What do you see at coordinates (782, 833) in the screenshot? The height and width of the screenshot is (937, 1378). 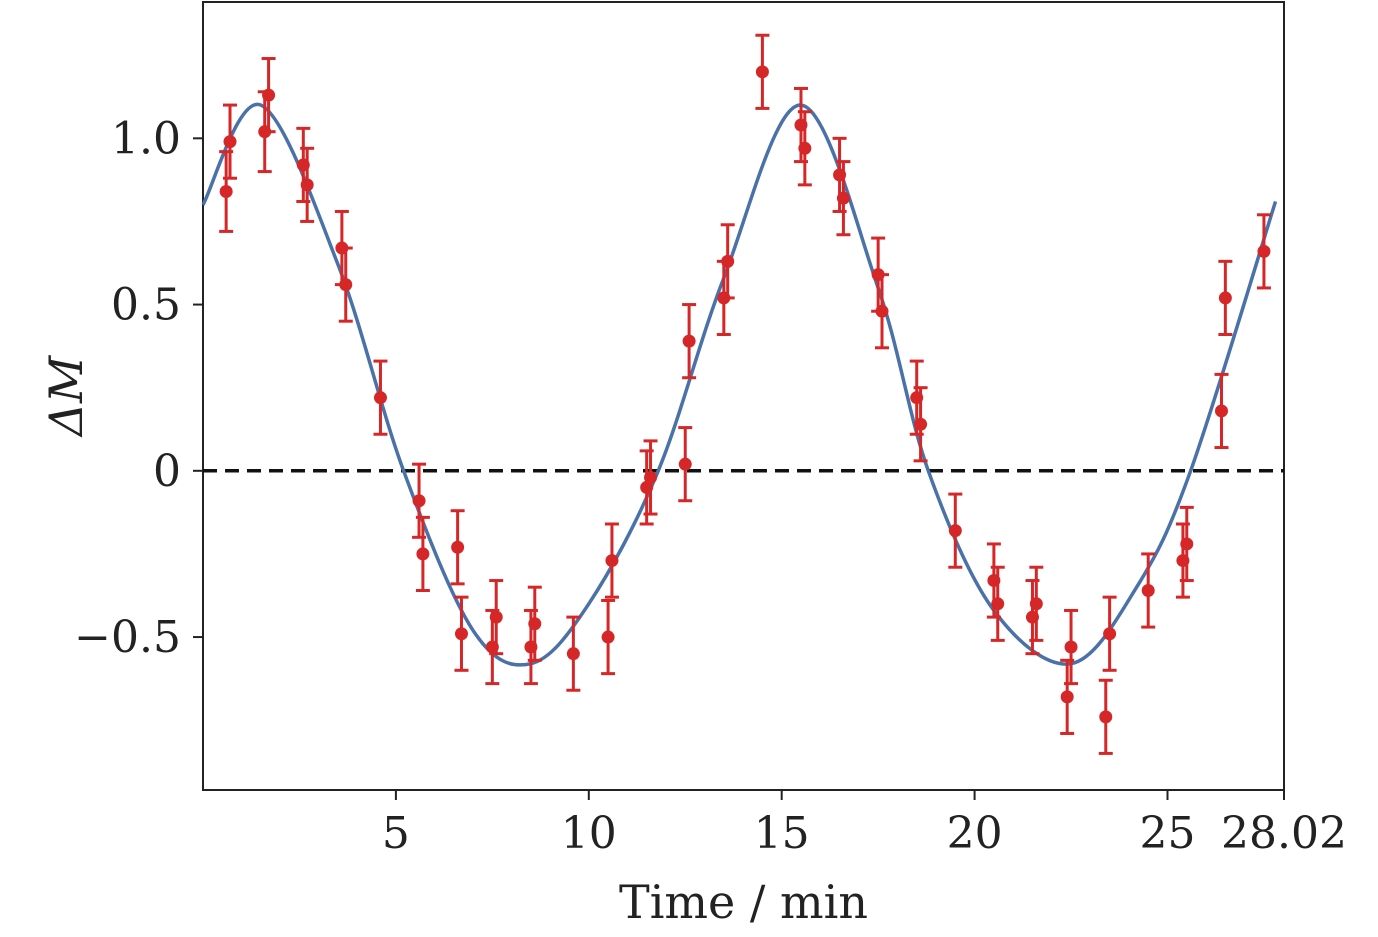 I see `x-tick-label: 15` at bounding box center [782, 833].